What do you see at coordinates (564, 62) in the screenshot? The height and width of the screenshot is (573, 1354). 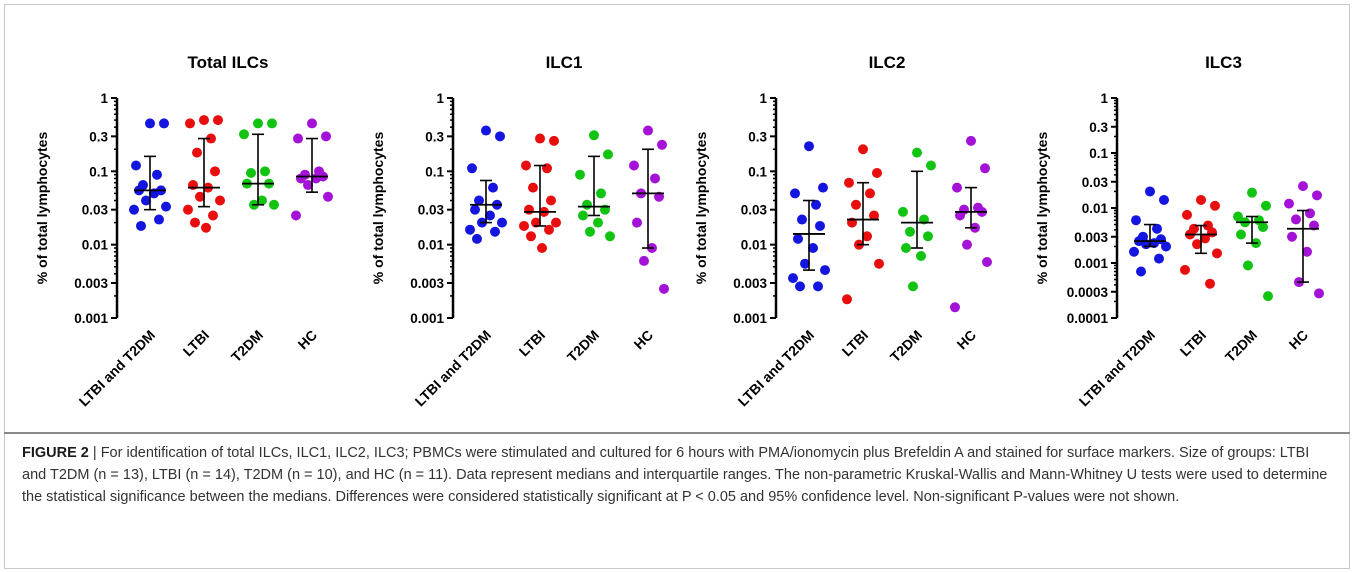 I see `chart-title: ILC1` at bounding box center [564, 62].